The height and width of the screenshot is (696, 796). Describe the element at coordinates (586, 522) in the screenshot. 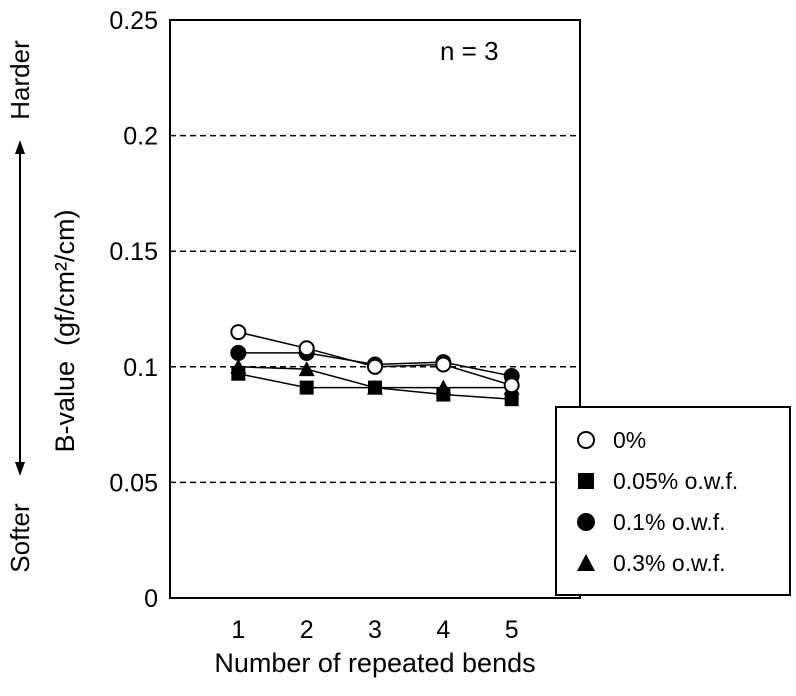

I see `filled-circle-icon` at that location.